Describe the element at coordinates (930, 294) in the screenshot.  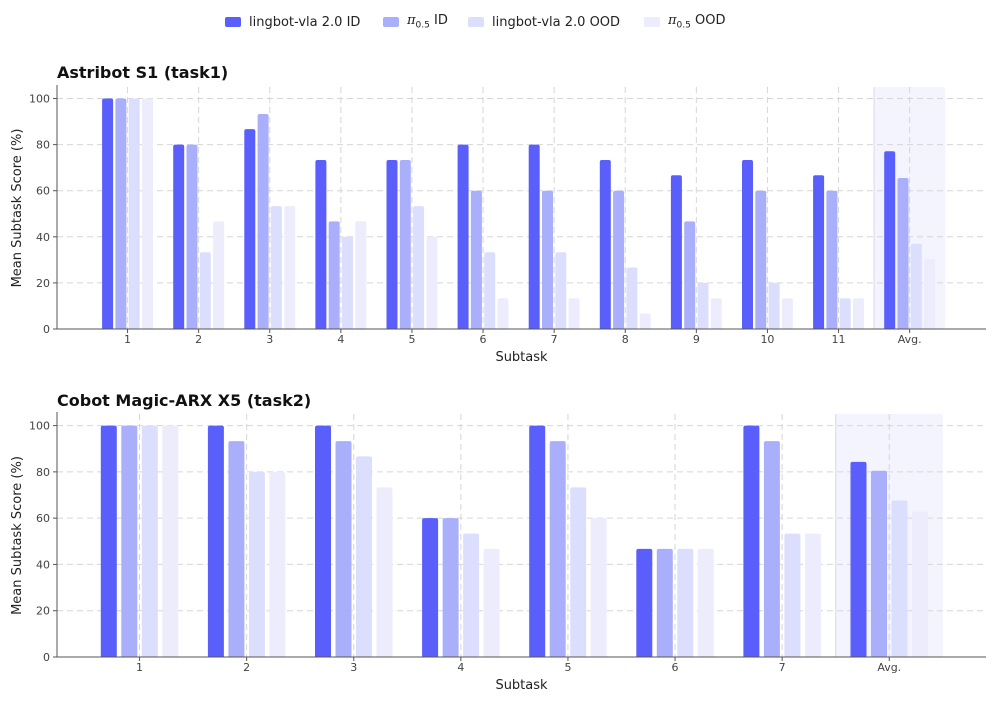
I see `bar-s4-Avg.` at that location.